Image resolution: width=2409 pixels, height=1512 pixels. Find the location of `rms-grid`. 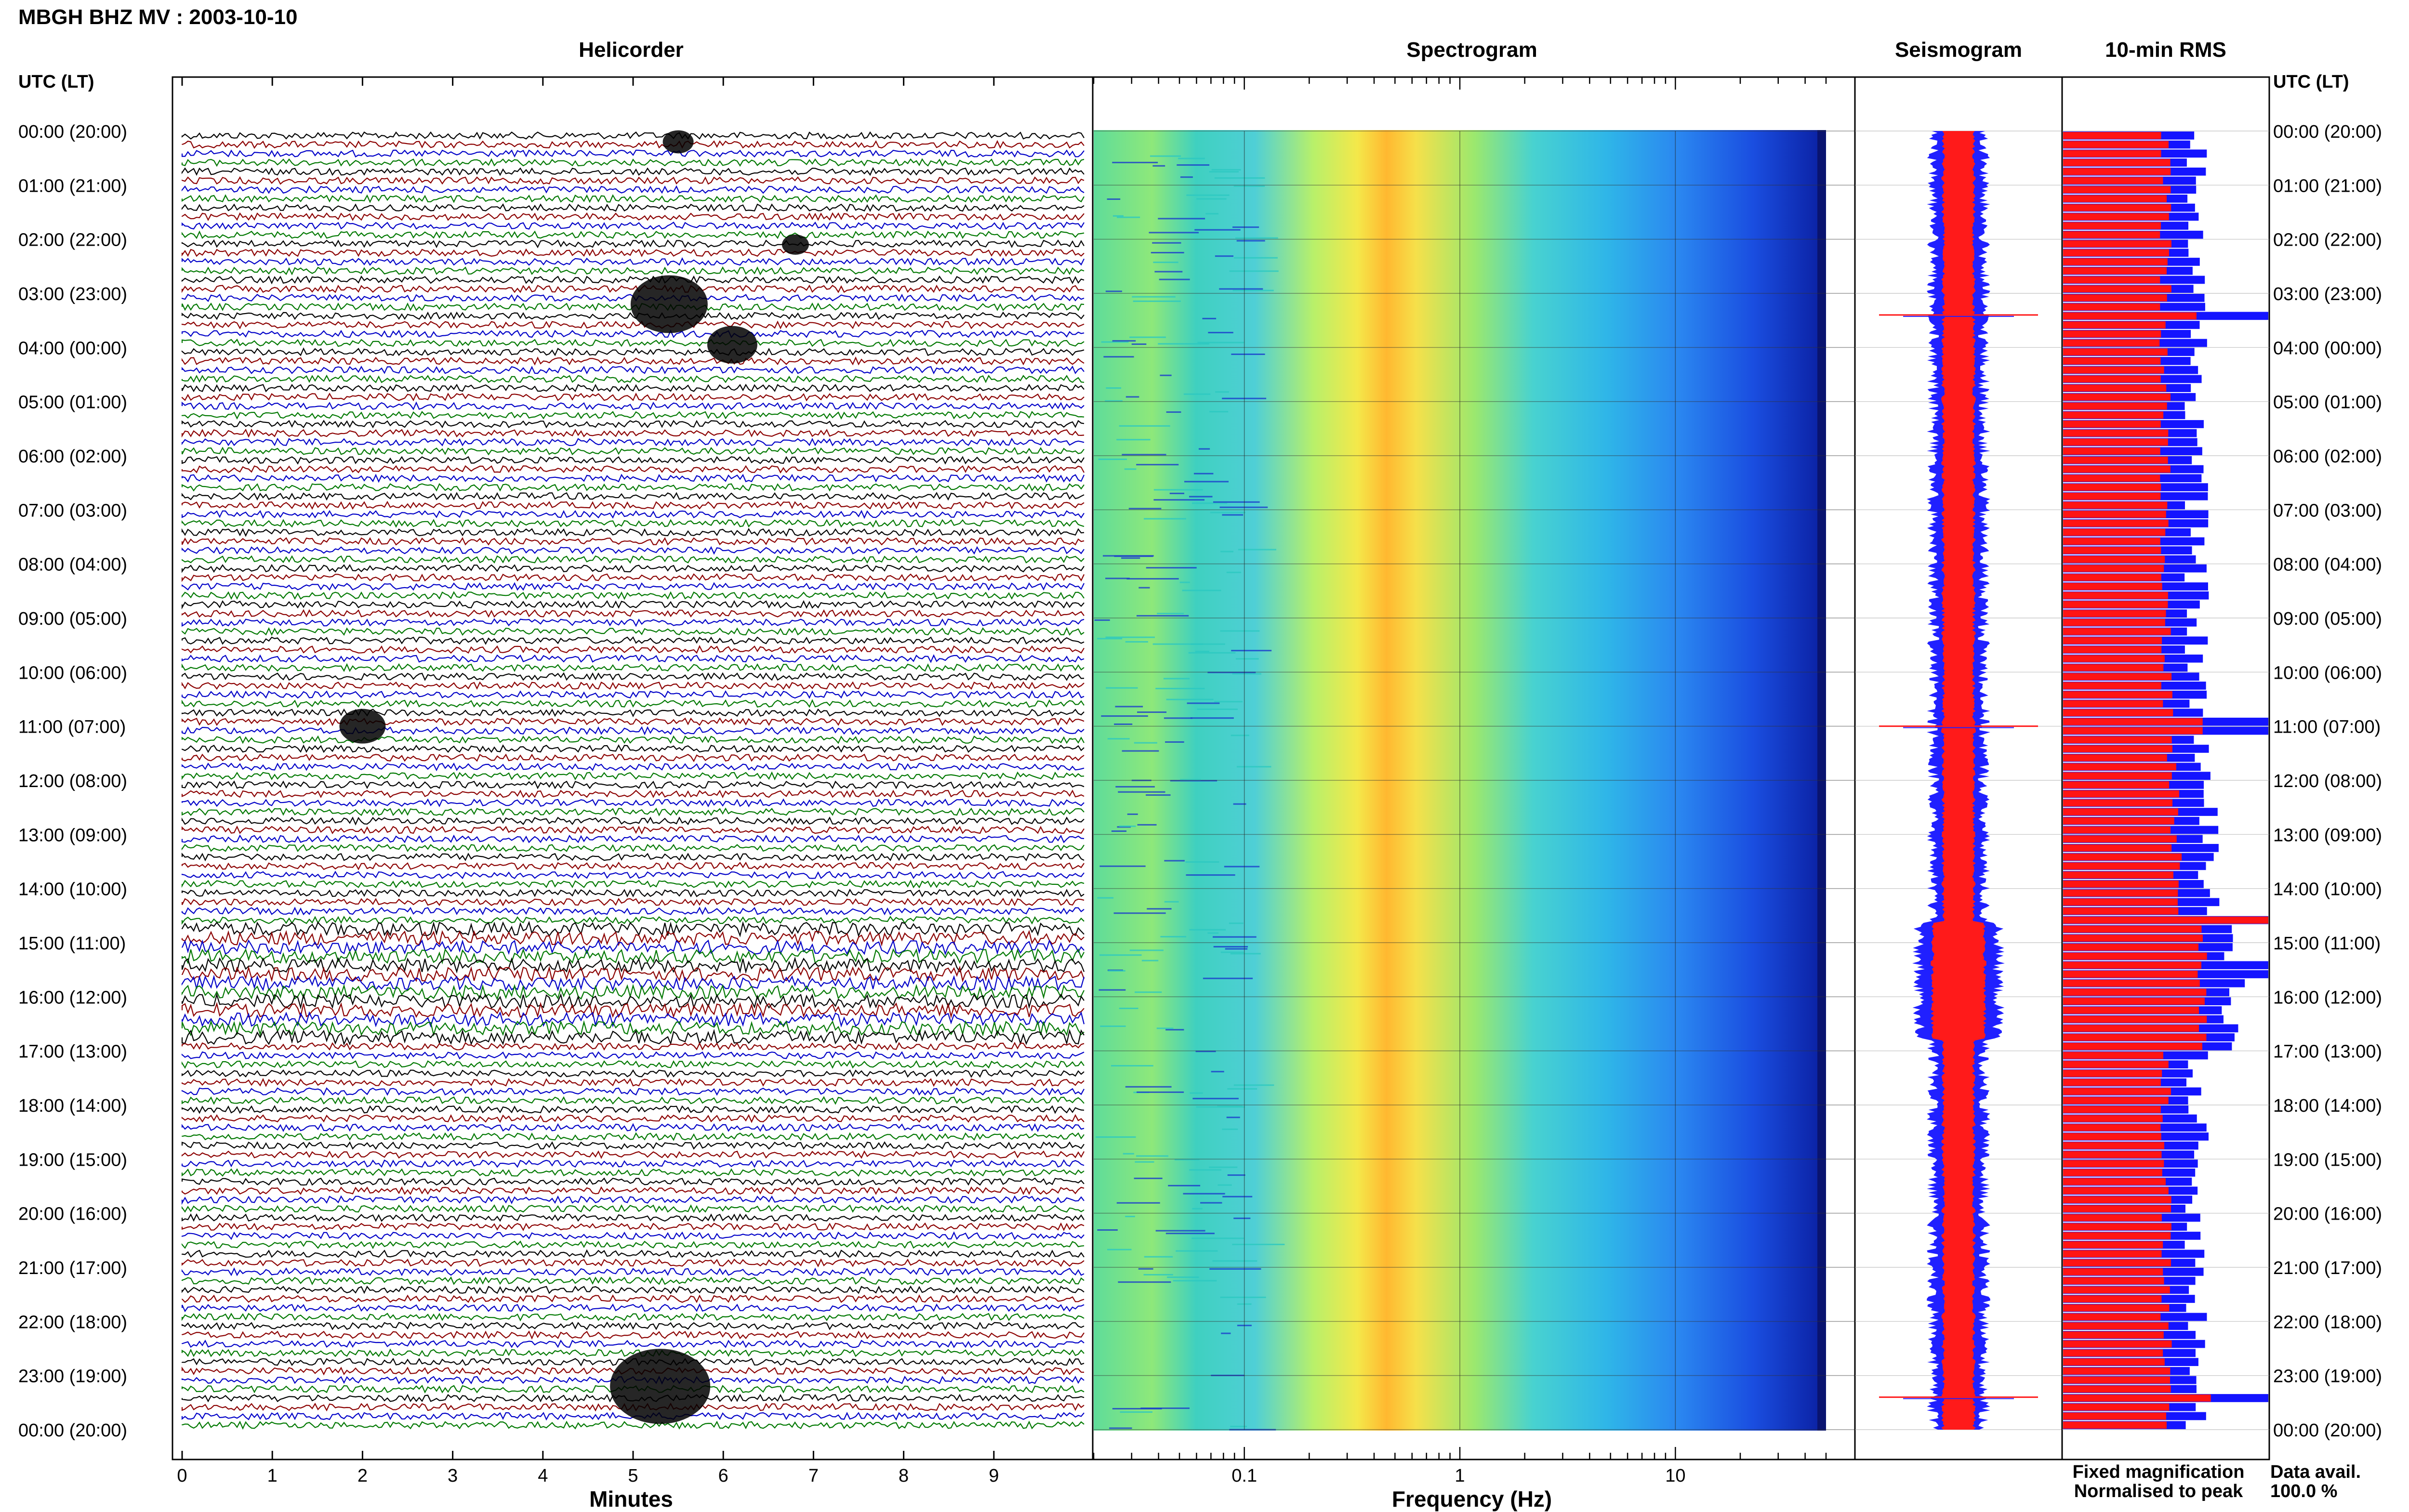

rms-grid is located at coordinates (2165, 780).